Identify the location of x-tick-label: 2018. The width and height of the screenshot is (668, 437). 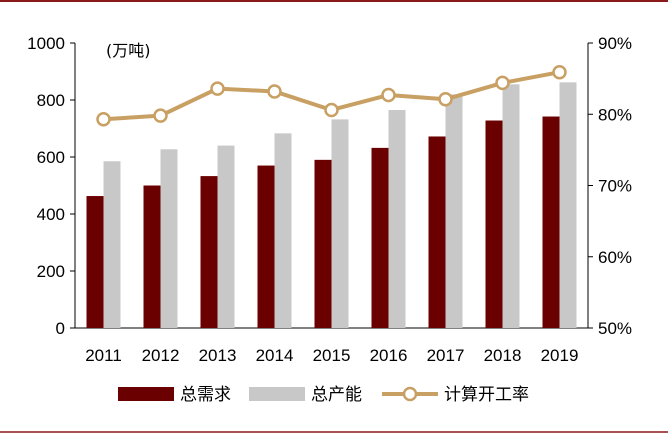
(503, 355).